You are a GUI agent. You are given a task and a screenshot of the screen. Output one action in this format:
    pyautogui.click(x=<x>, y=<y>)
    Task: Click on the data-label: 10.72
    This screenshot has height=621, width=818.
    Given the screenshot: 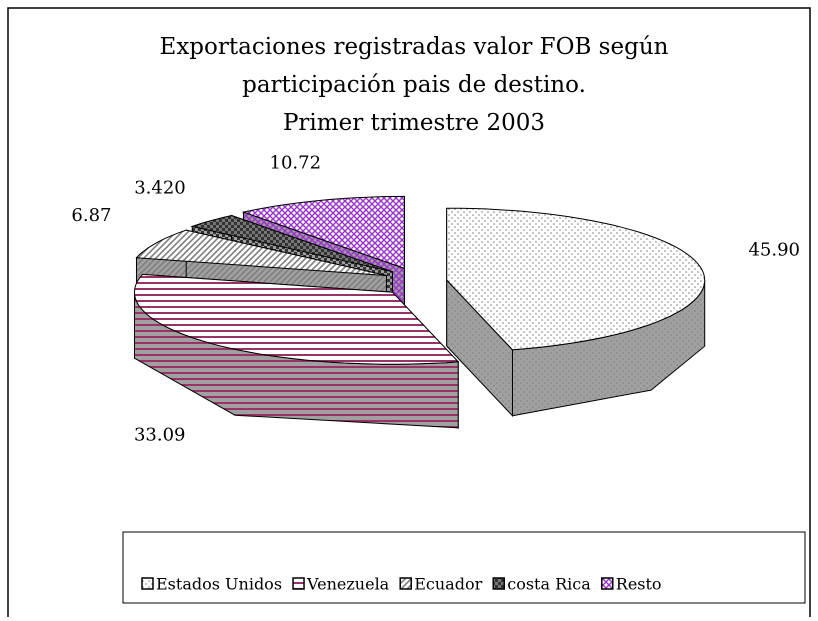 What is the action you would take?
    pyautogui.click(x=296, y=162)
    